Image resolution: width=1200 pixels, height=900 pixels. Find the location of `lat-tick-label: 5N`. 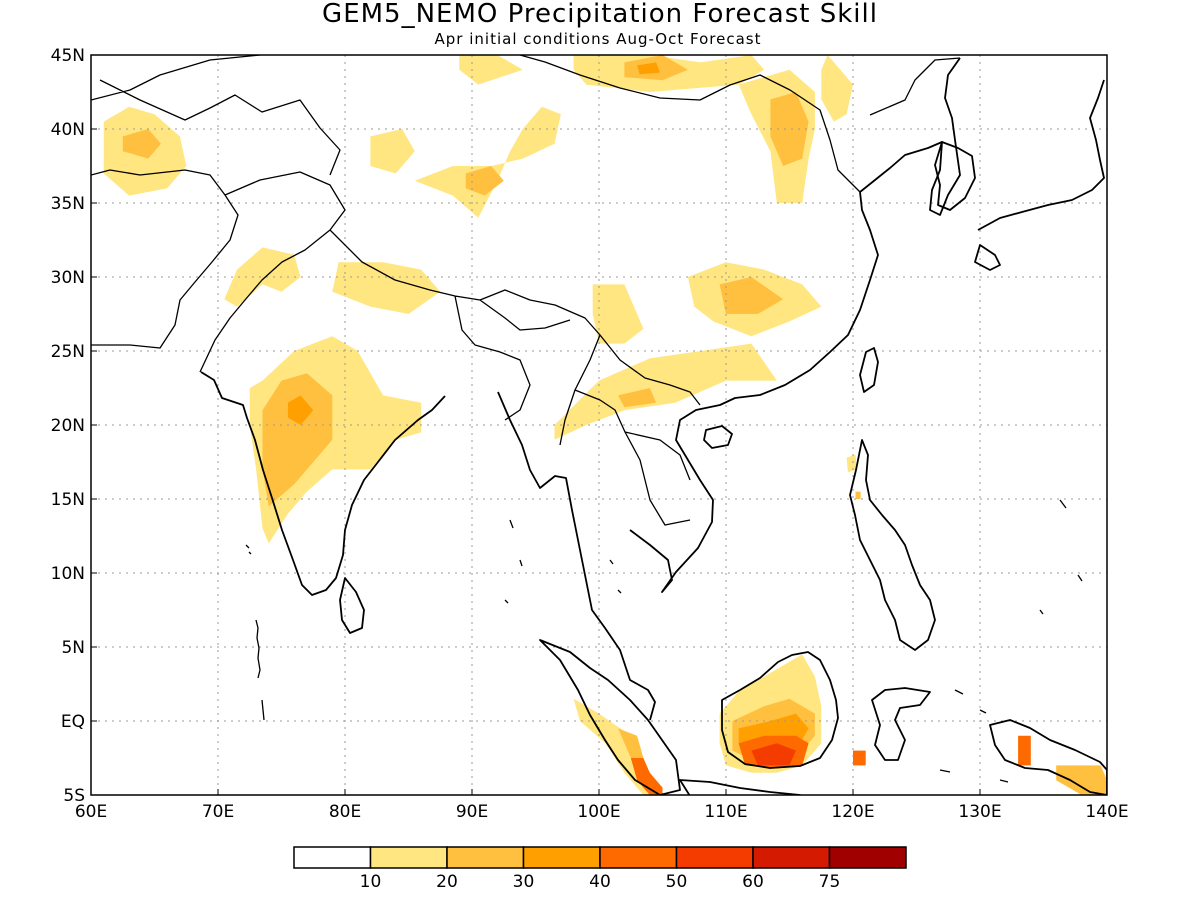

lat-tick-label: 5N is located at coordinates (73, 648).